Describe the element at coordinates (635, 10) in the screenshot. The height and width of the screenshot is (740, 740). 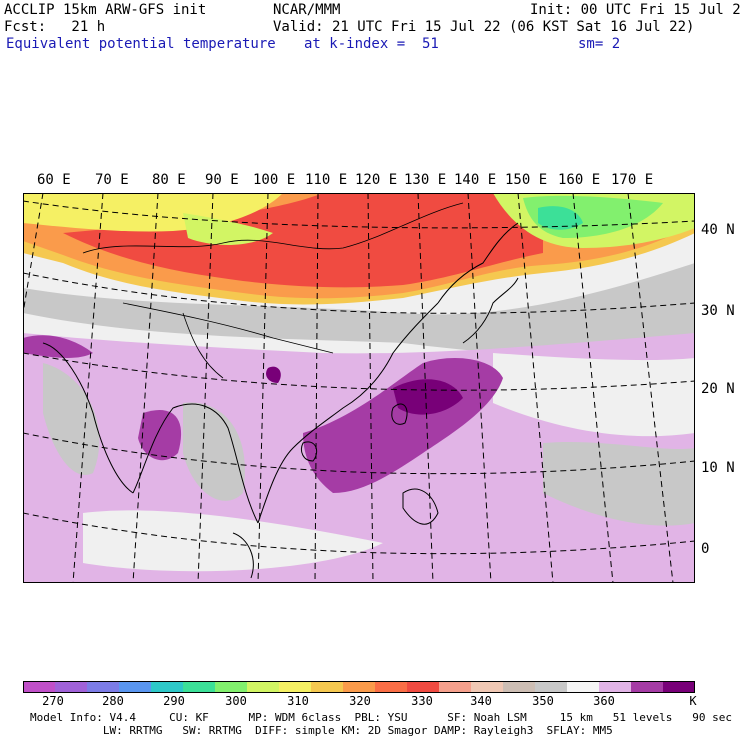
I see `init-time: Init: 00 UTC Fri 15 Jul 22` at that location.